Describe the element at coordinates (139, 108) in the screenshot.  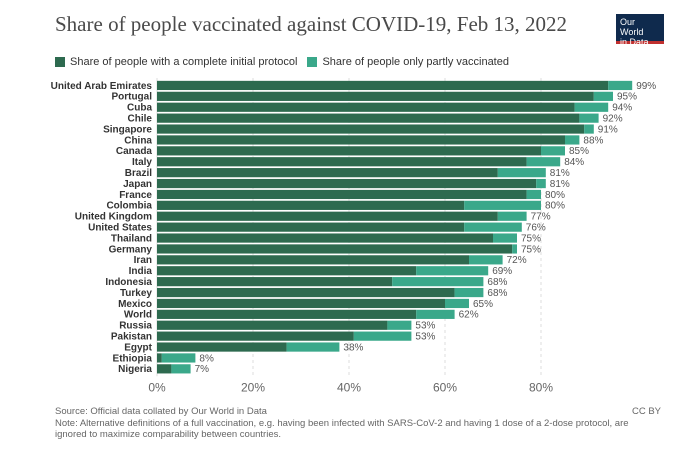
I see `category-label: Cuba` at that location.